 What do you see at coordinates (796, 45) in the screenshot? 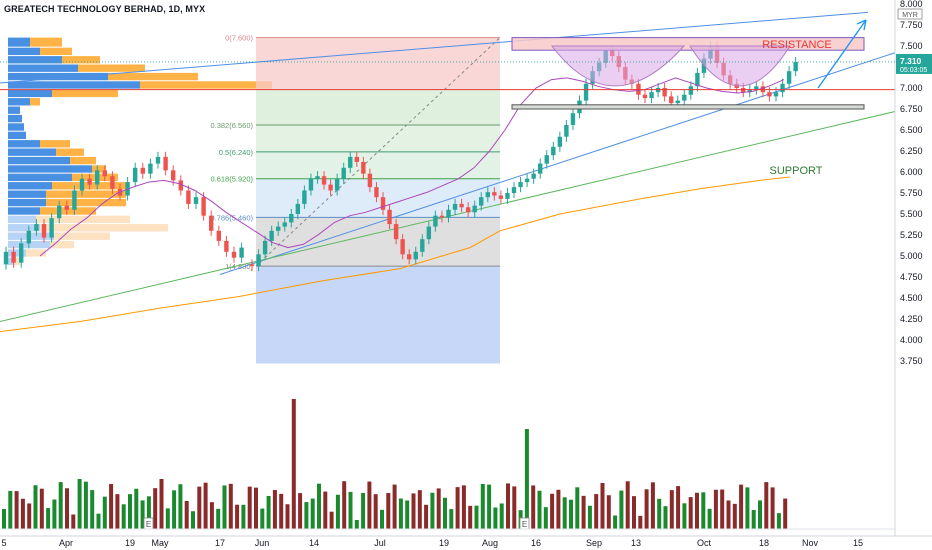
I see `resistance-label: RESISTANCE` at bounding box center [796, 45].